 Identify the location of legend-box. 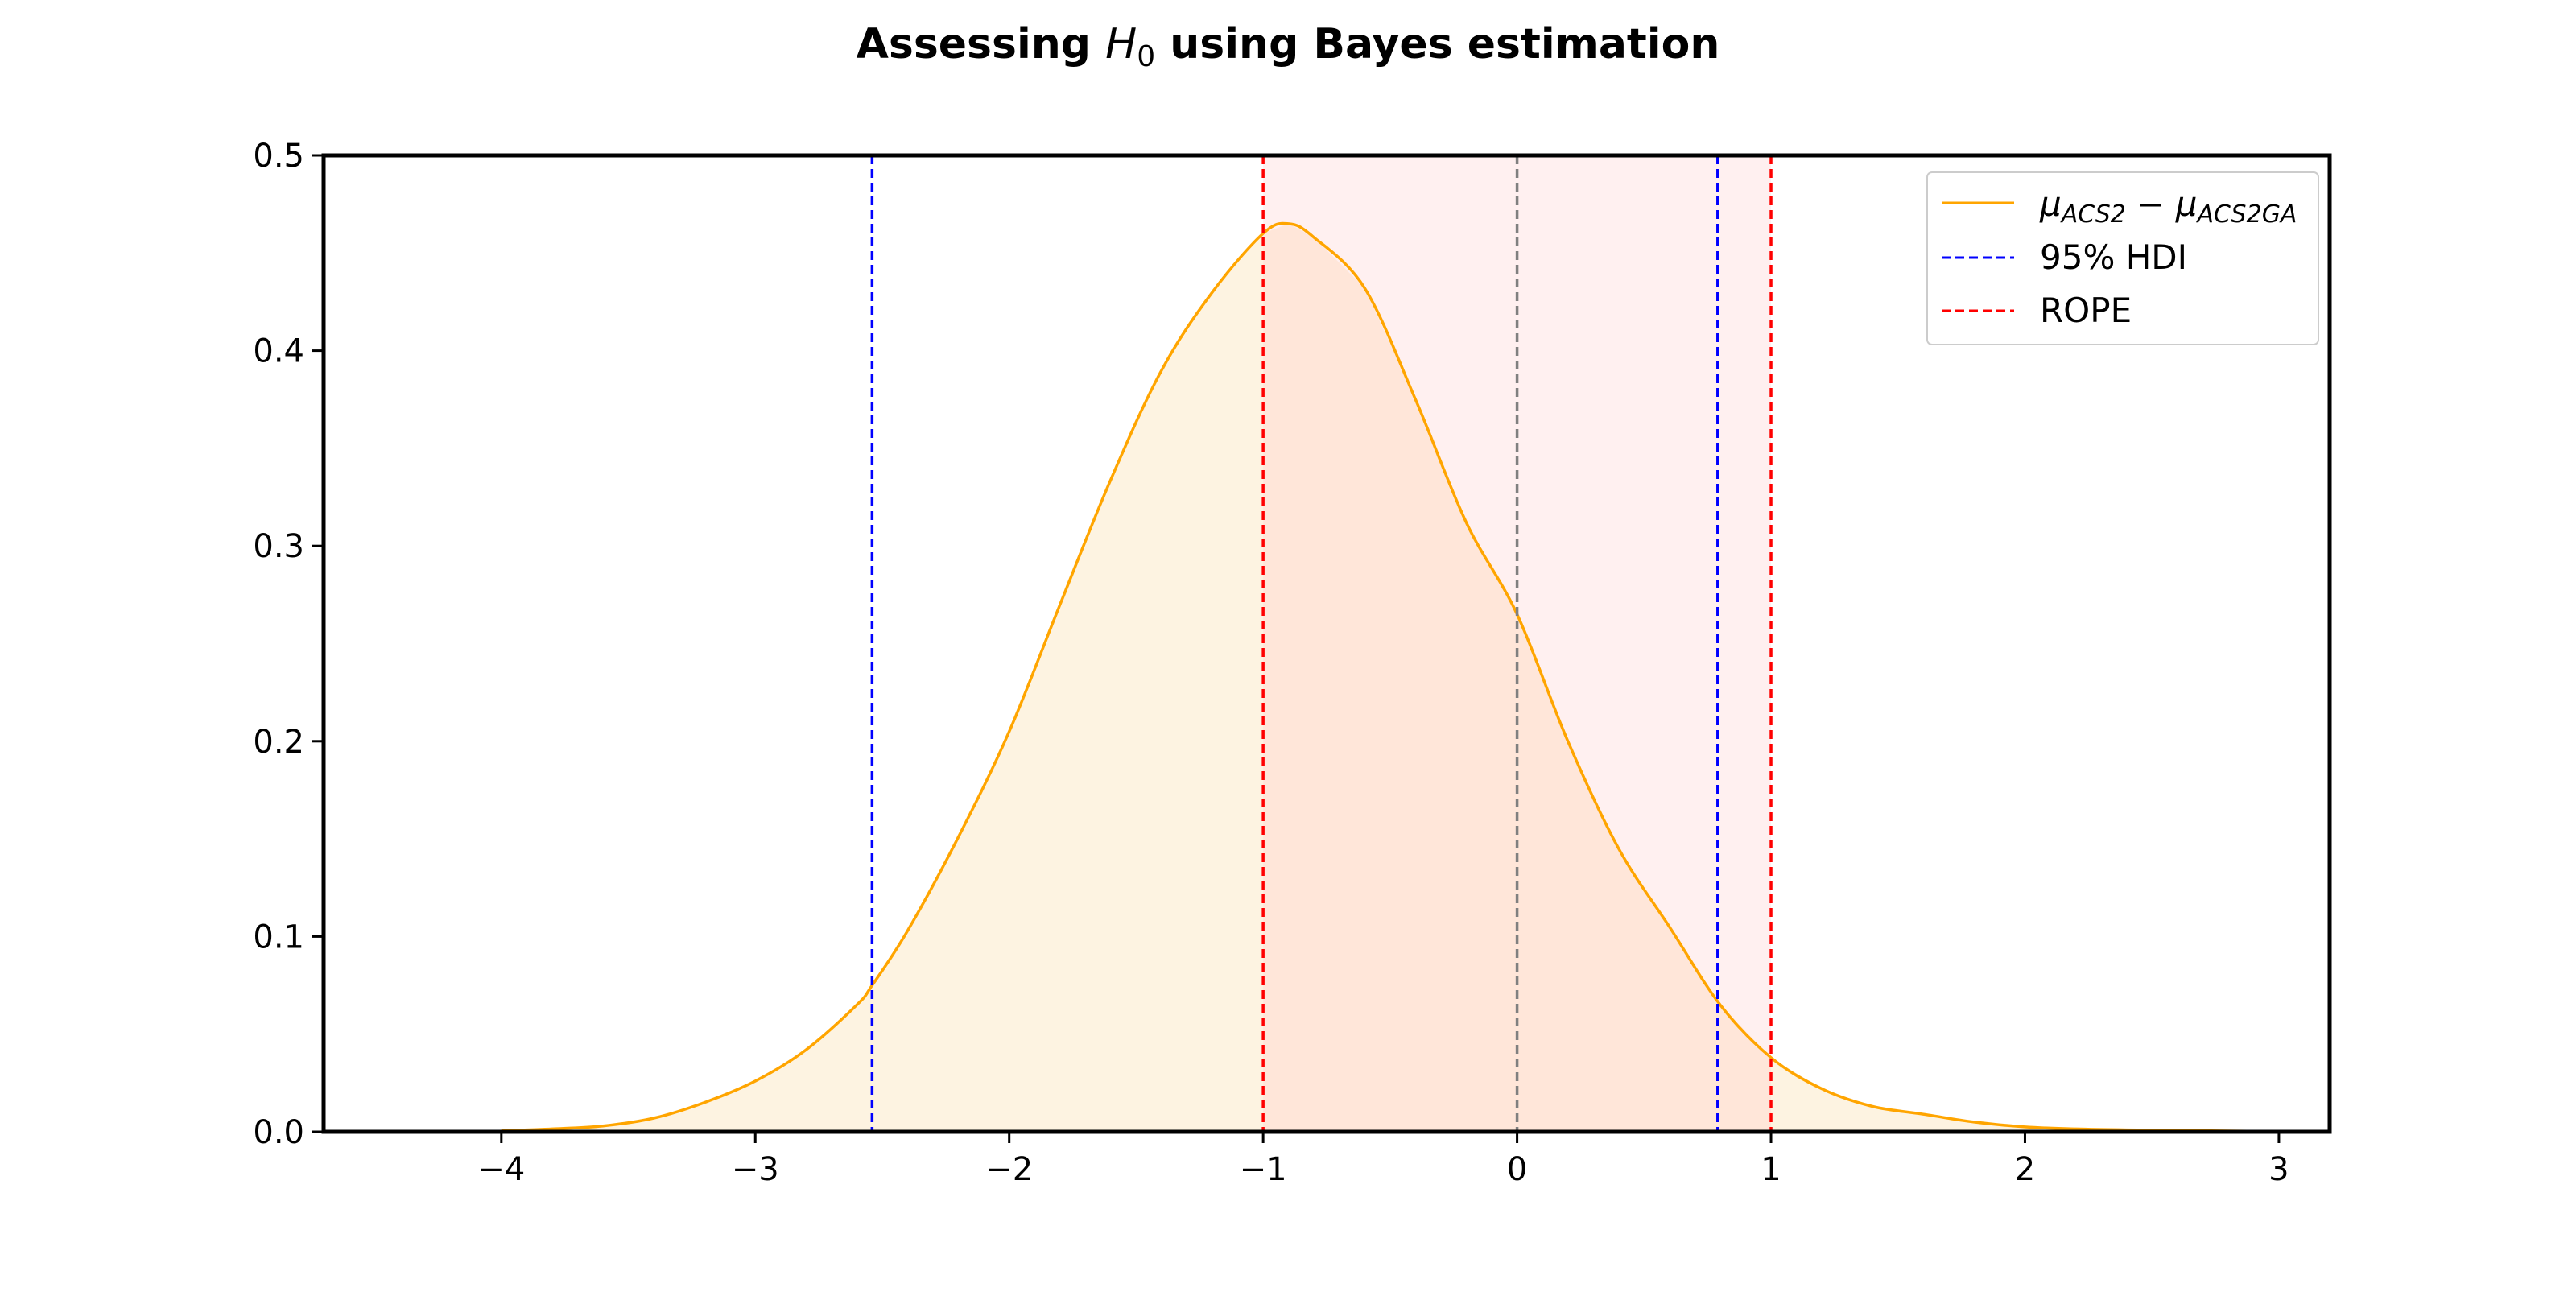
(2122, 258).